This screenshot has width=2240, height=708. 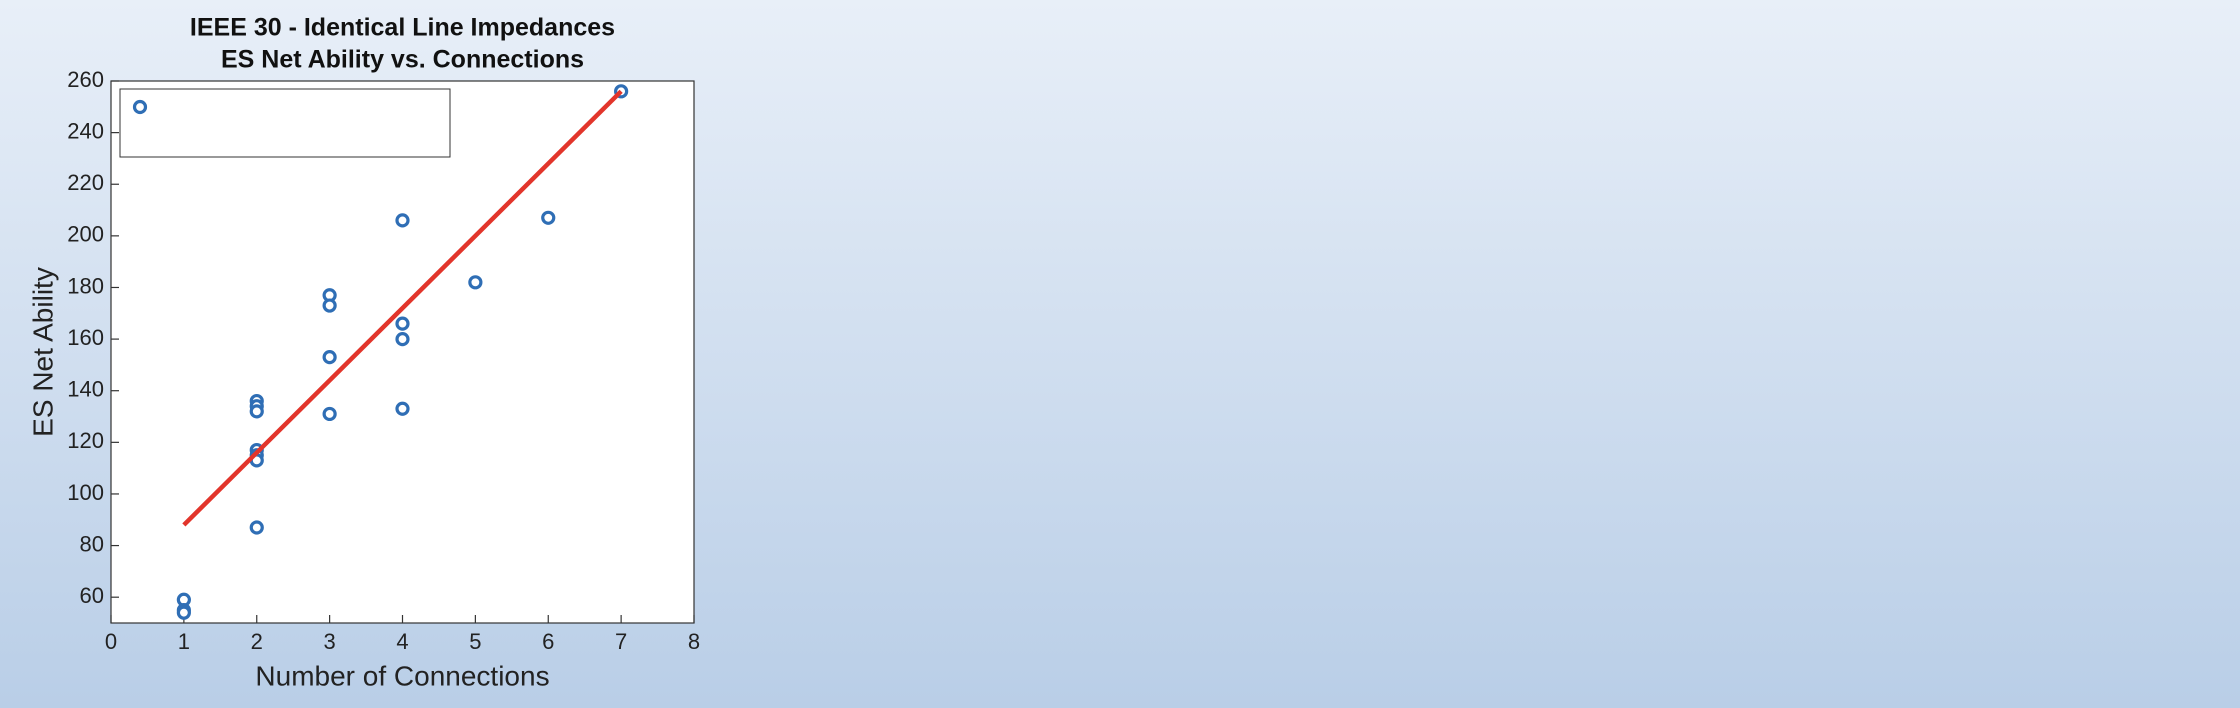 I want to click on y-tick-label: 180, so click(x=85, y=285).